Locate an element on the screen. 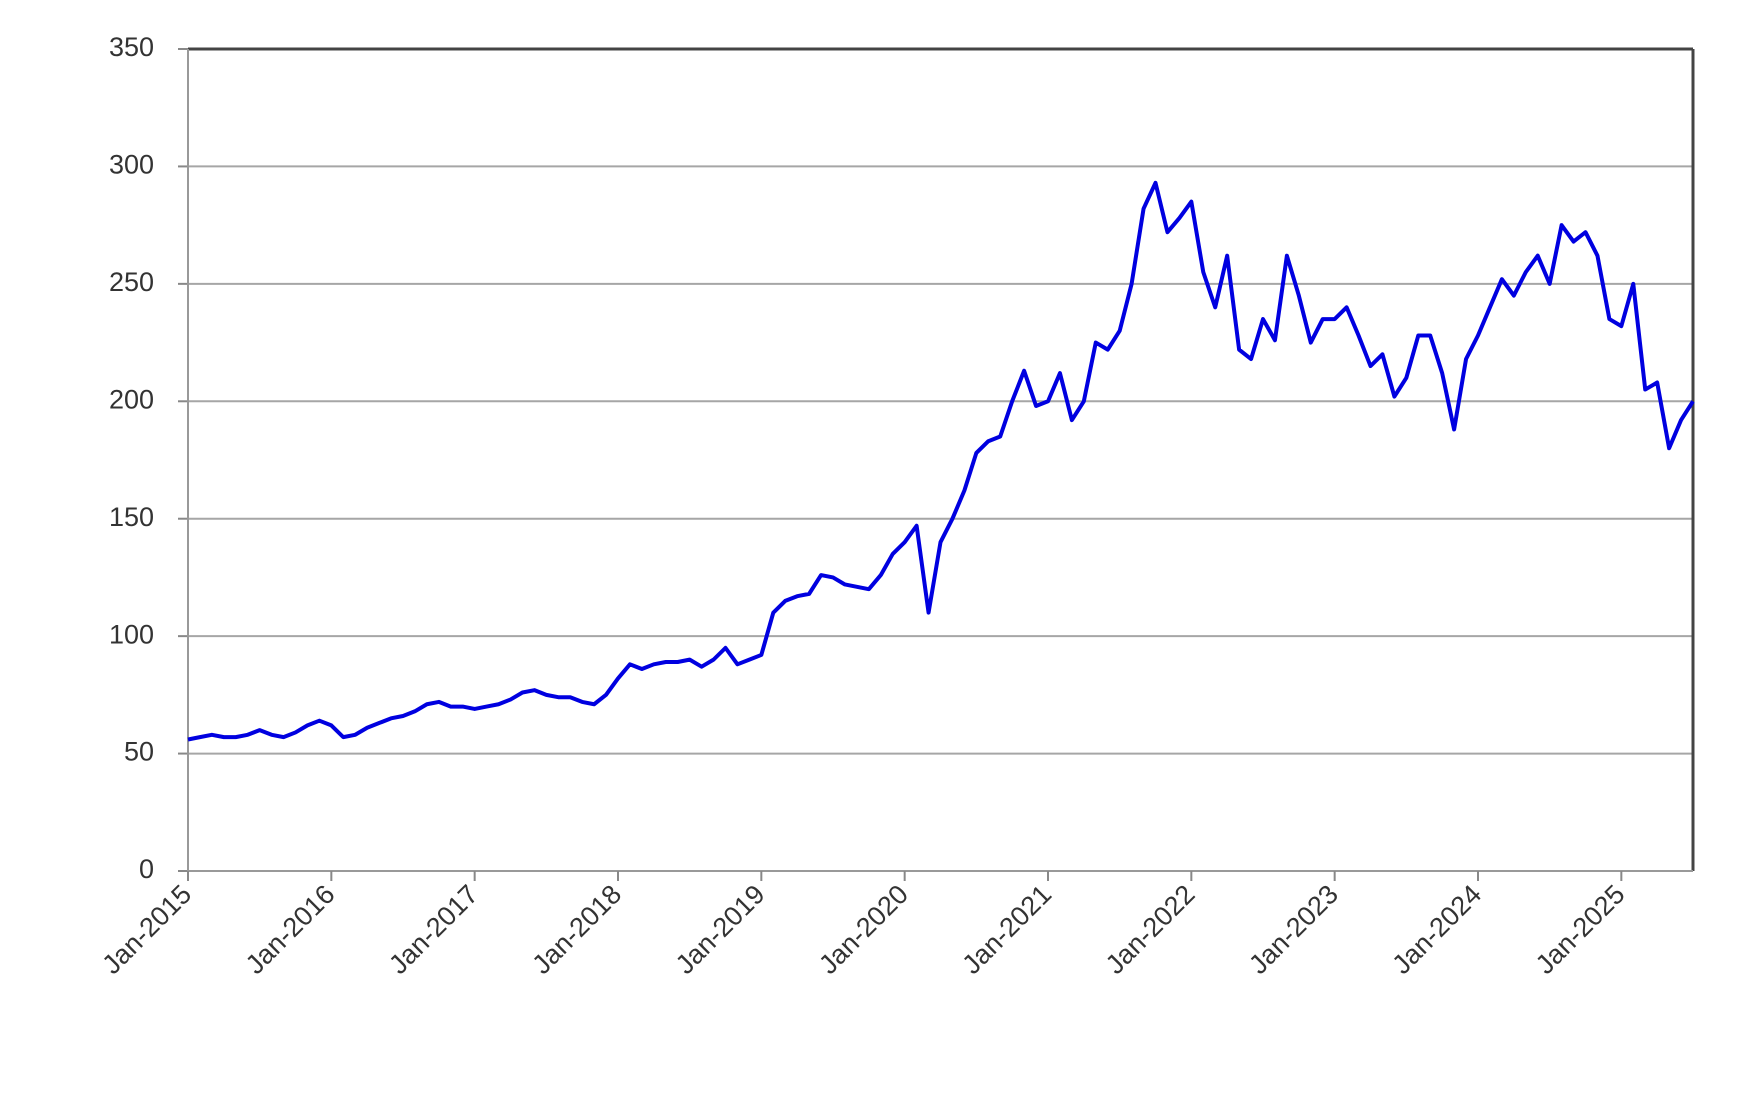  y-tick-label: 250 is located at coordinates (131, 282).